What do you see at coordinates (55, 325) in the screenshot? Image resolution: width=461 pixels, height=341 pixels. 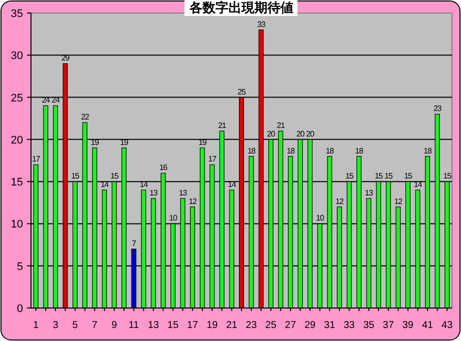 I see `x-tick-label: 3` at bounding box center [55, 325].